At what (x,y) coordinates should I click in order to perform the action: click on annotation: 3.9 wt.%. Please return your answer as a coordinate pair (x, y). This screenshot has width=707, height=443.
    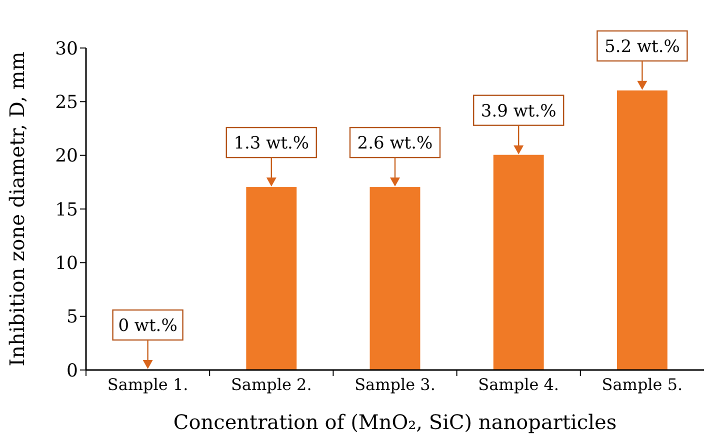
    Looking at the image, I should click on (518, 111).